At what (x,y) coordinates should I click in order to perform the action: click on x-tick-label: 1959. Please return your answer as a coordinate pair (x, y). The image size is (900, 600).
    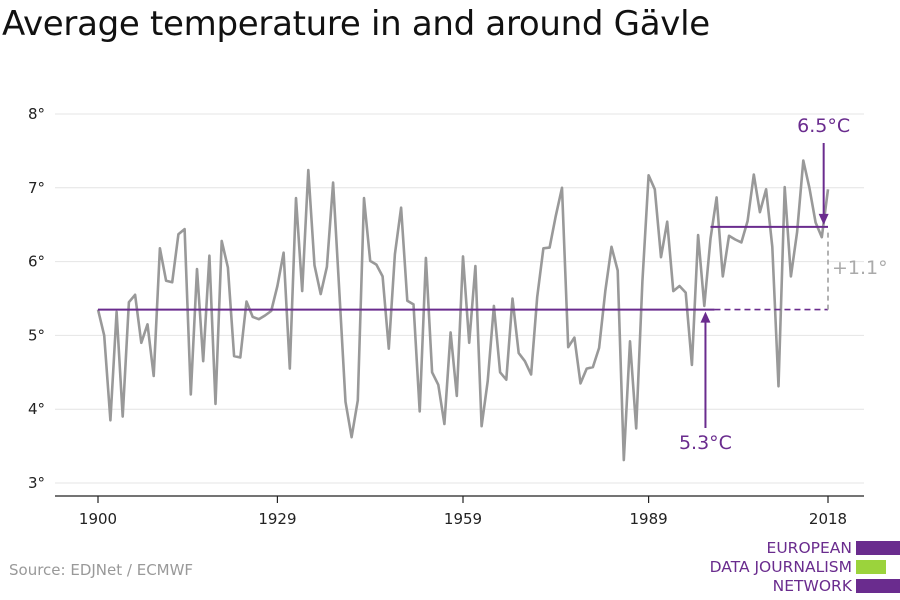
    Looking at the image, I should click on (463, 519).